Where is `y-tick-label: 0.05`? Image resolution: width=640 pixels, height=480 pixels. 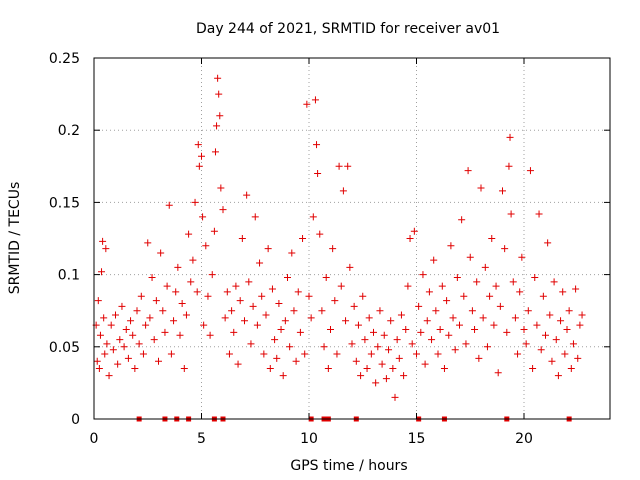 y-tick-label: 0.05 is located at coordinates (64, 348).